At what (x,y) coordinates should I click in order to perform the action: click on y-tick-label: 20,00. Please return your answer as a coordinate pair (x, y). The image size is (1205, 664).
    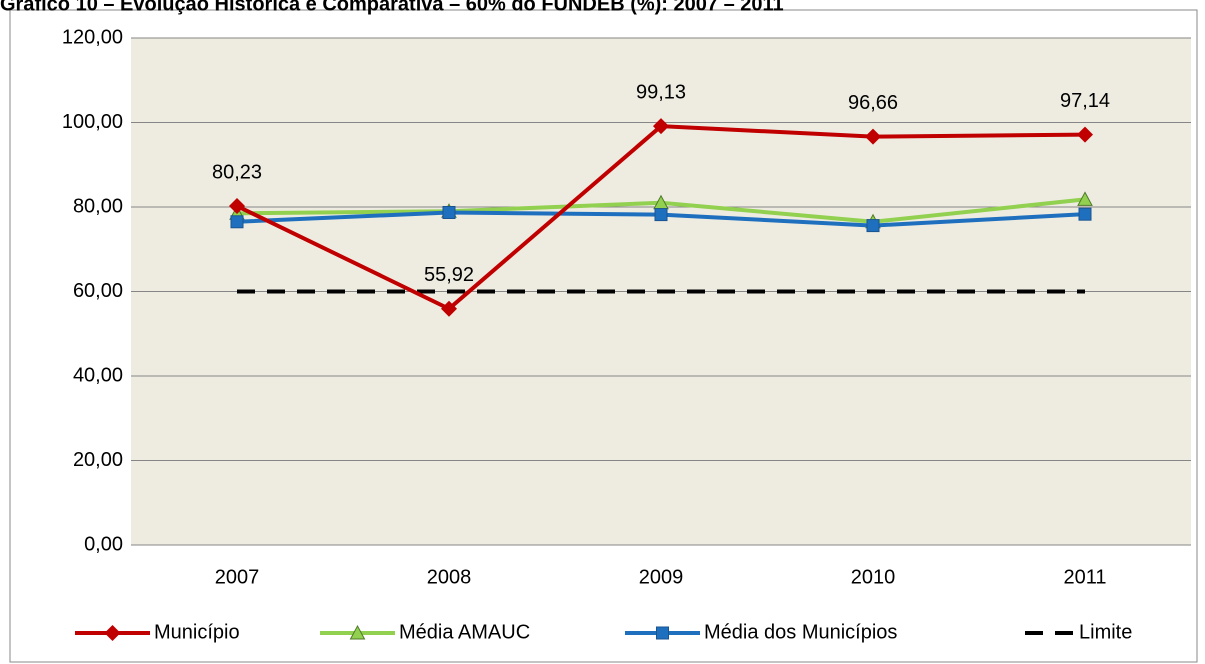
    Looking at the image, I should click on (98, 460).